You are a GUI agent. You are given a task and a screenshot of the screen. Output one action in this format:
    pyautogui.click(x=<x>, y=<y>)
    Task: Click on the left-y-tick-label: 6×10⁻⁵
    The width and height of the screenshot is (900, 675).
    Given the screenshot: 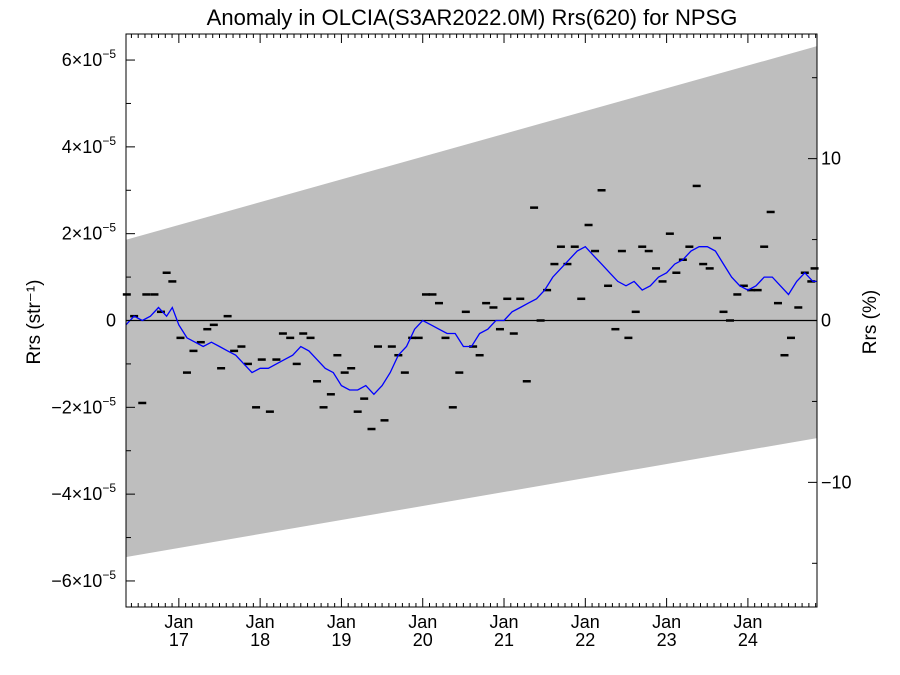 What is the action you would take?
    pyautogui.click(x=89, y=58)
    